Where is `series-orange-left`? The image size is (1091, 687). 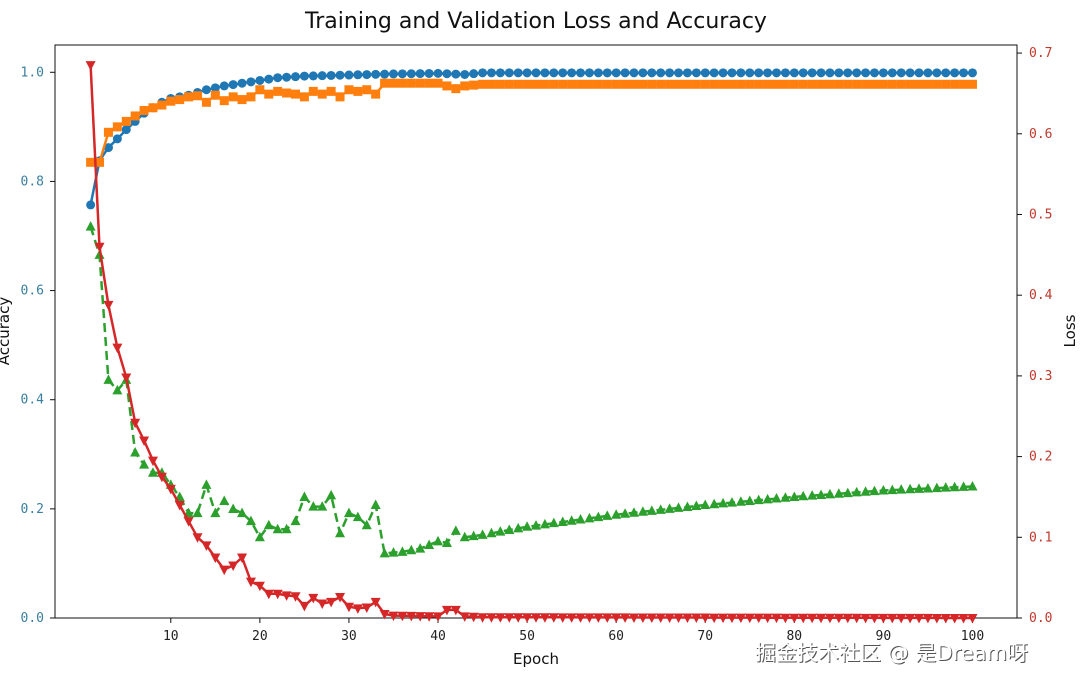
series-orange-left is located at coordinates (531, 122).